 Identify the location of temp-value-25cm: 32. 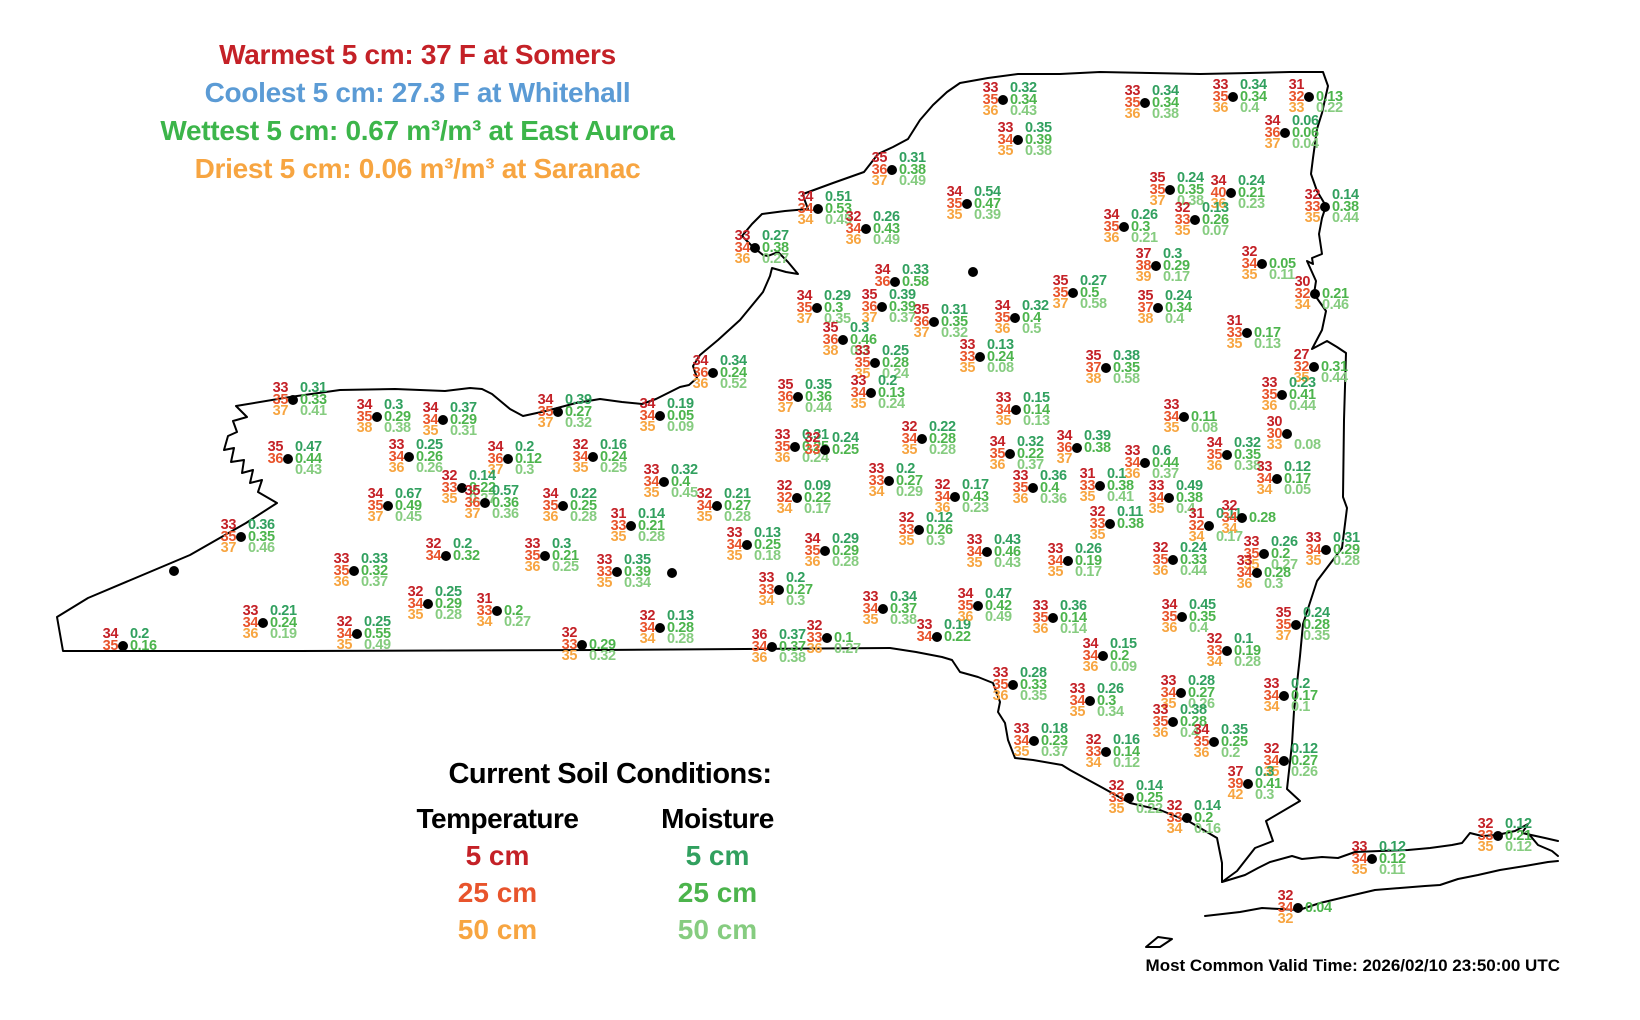
(784, 497).